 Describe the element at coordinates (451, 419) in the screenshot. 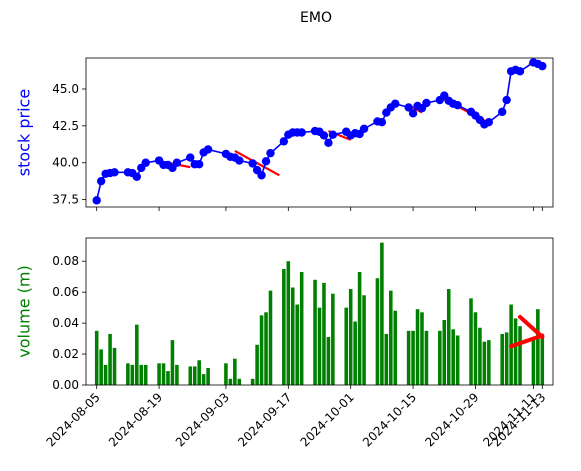

I see `volume-x-tick-label: 2024-10-29` at that location.